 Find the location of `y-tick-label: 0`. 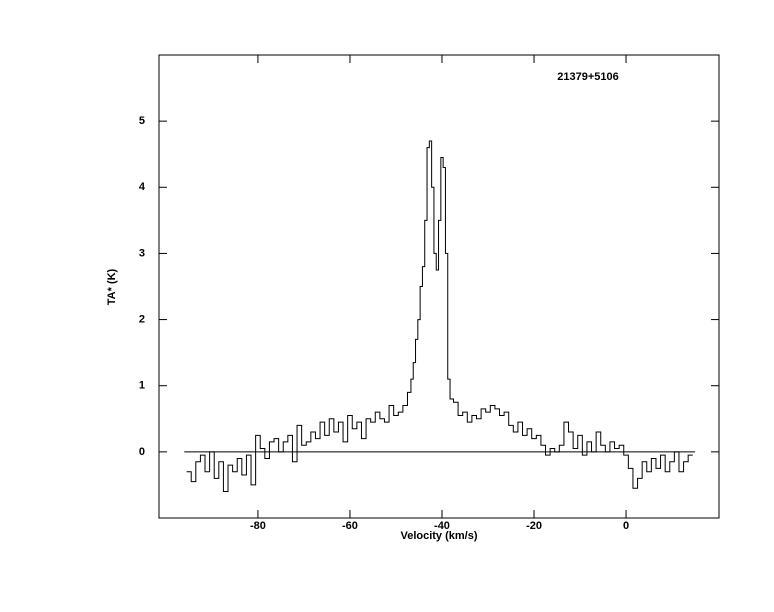

y-tick-label: 0 is located at coordinates (142, 452).